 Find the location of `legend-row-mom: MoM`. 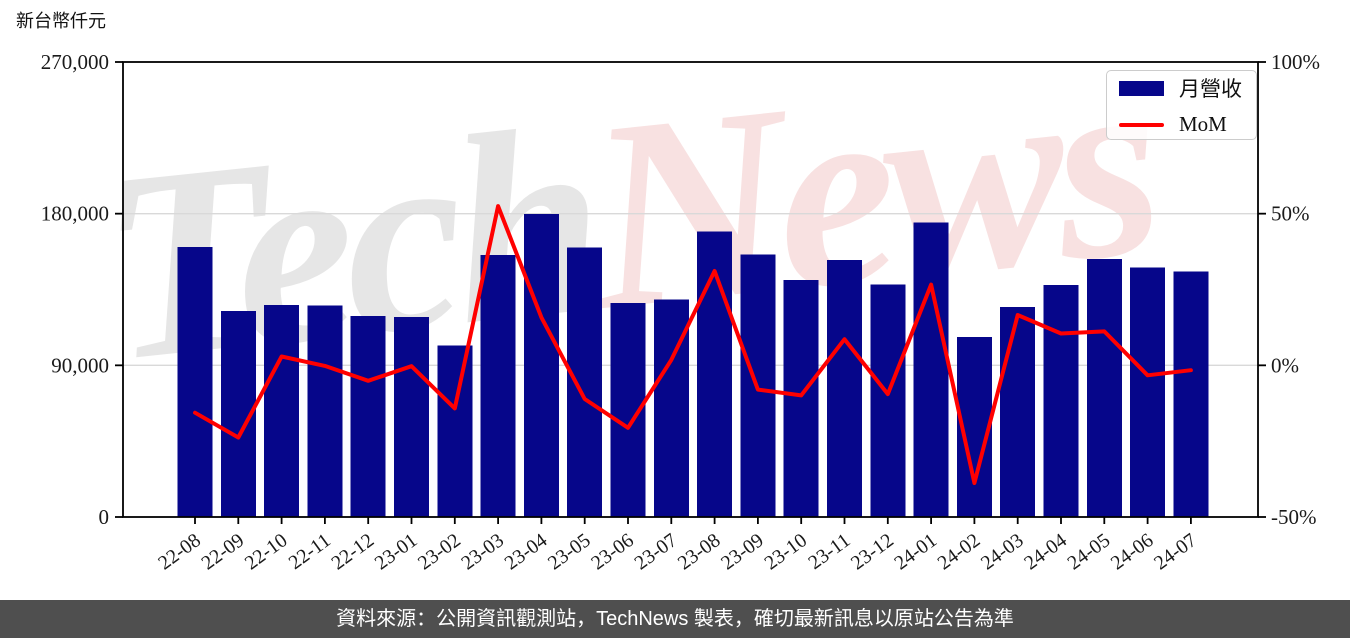

legend-row-mom: MoM is located at coordinates (1182, 124).